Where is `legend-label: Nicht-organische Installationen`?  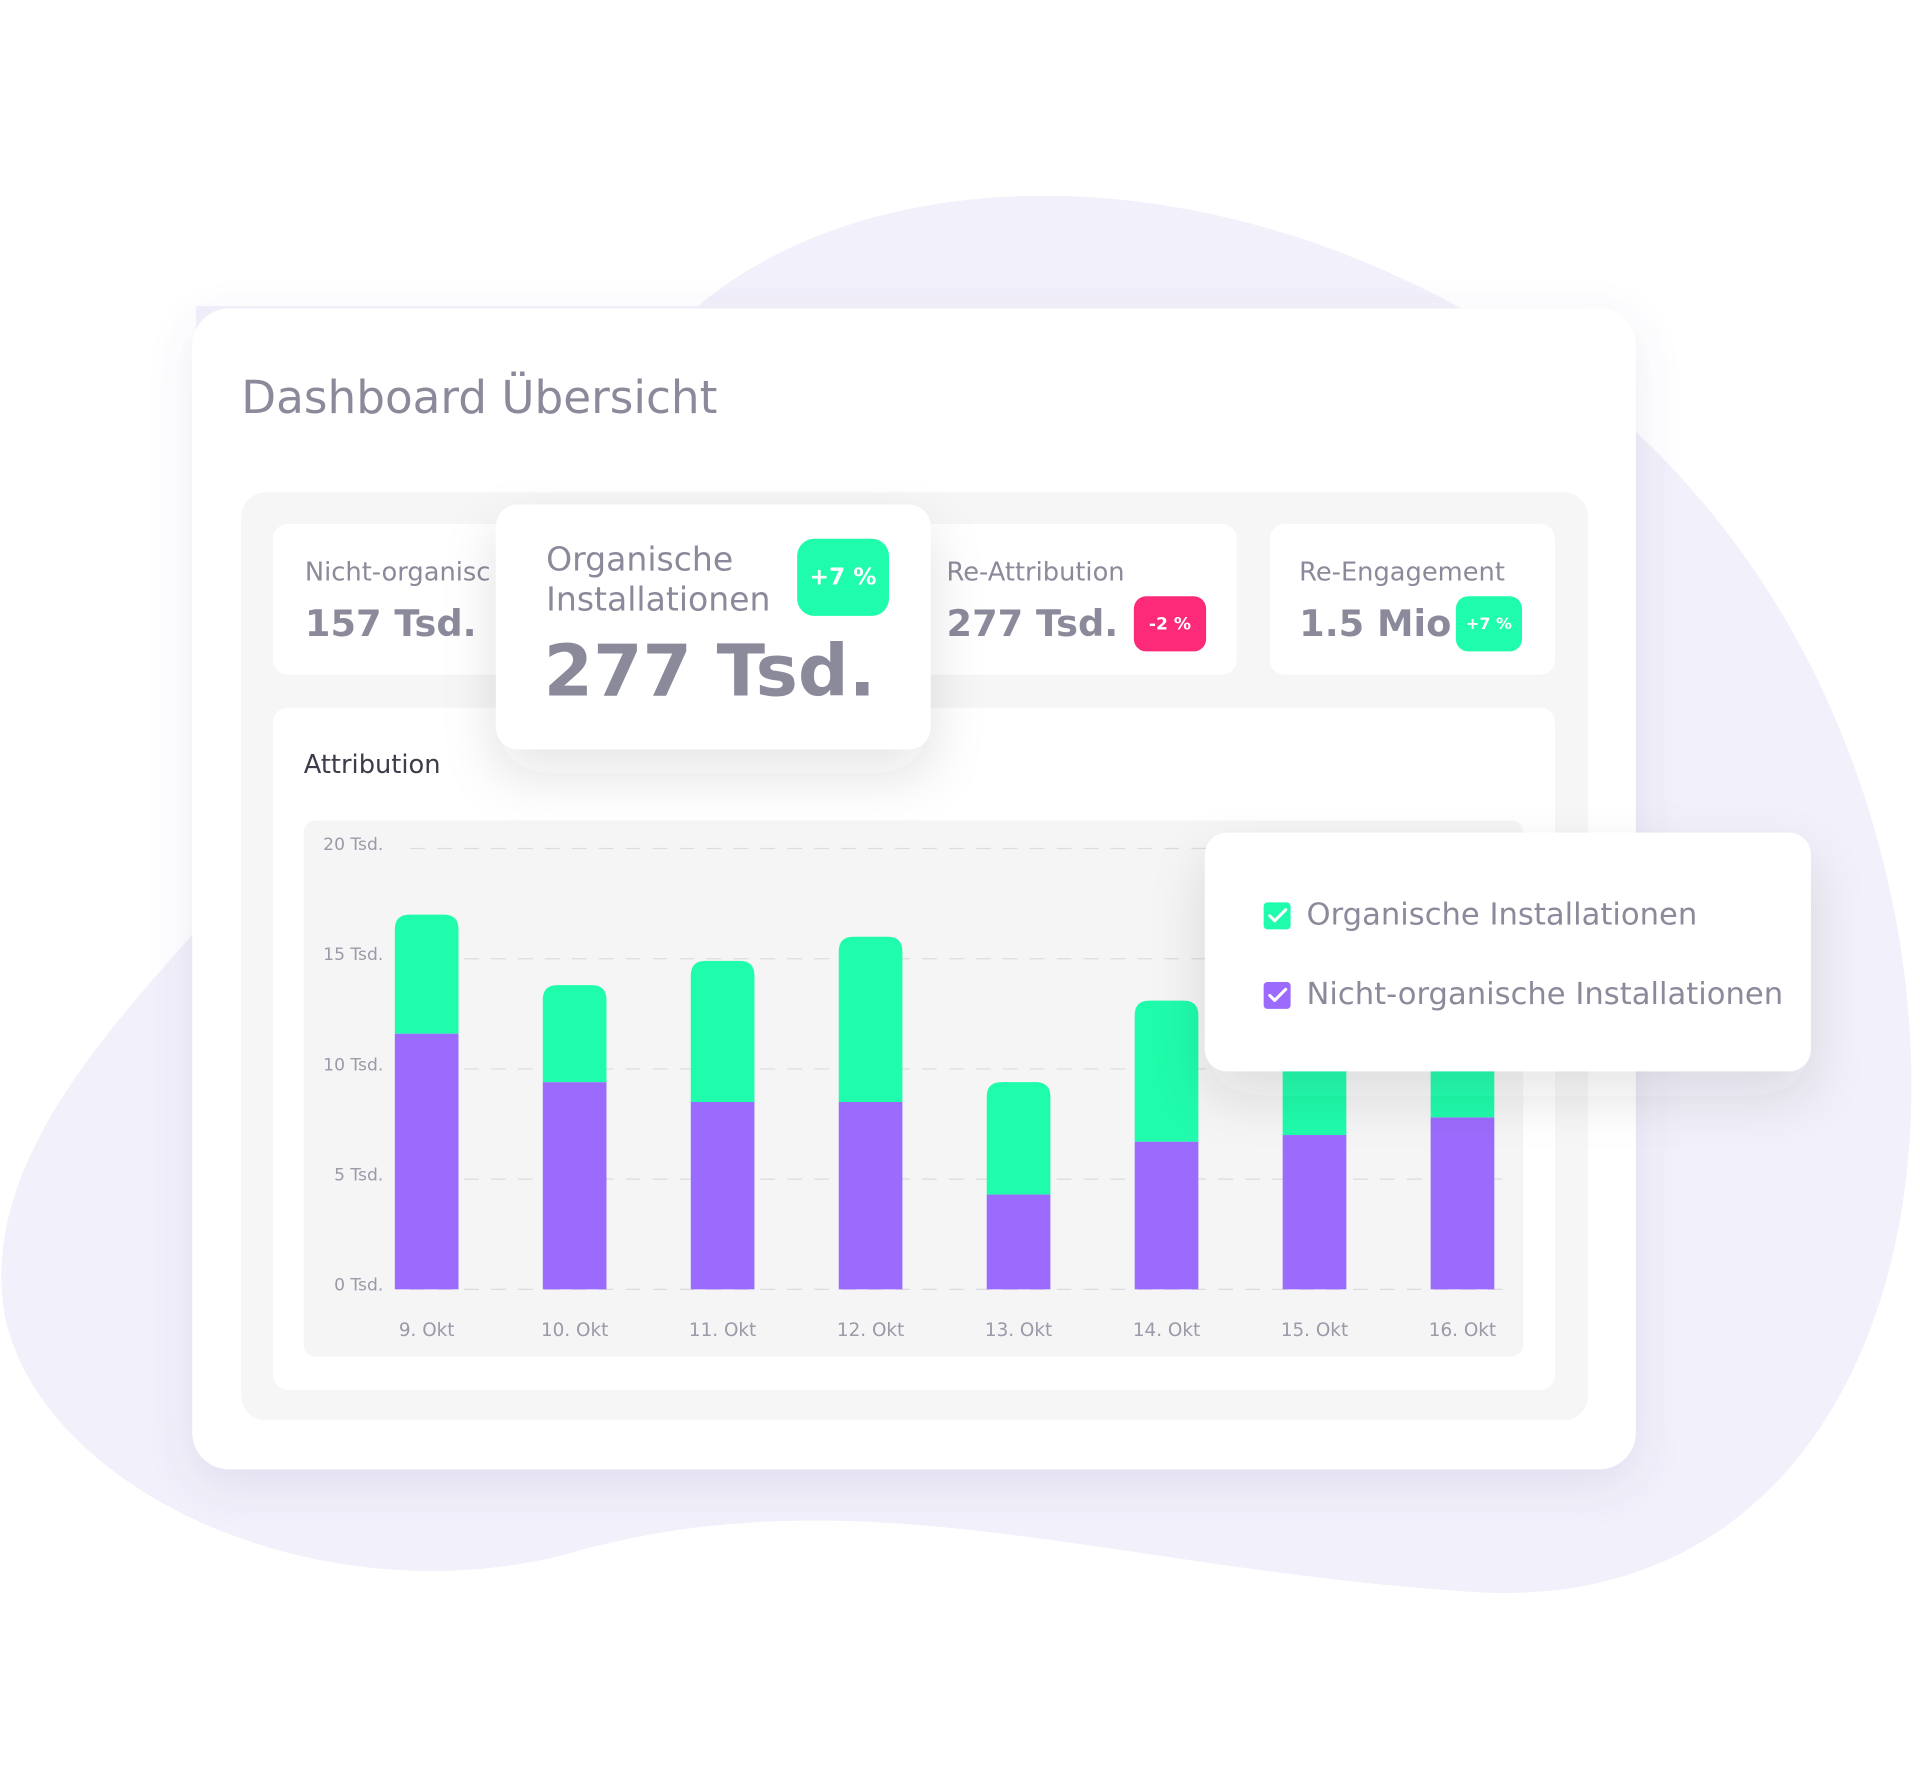 legend-label: Nicht-organische Installationen is located at coordinates (1545, 994).